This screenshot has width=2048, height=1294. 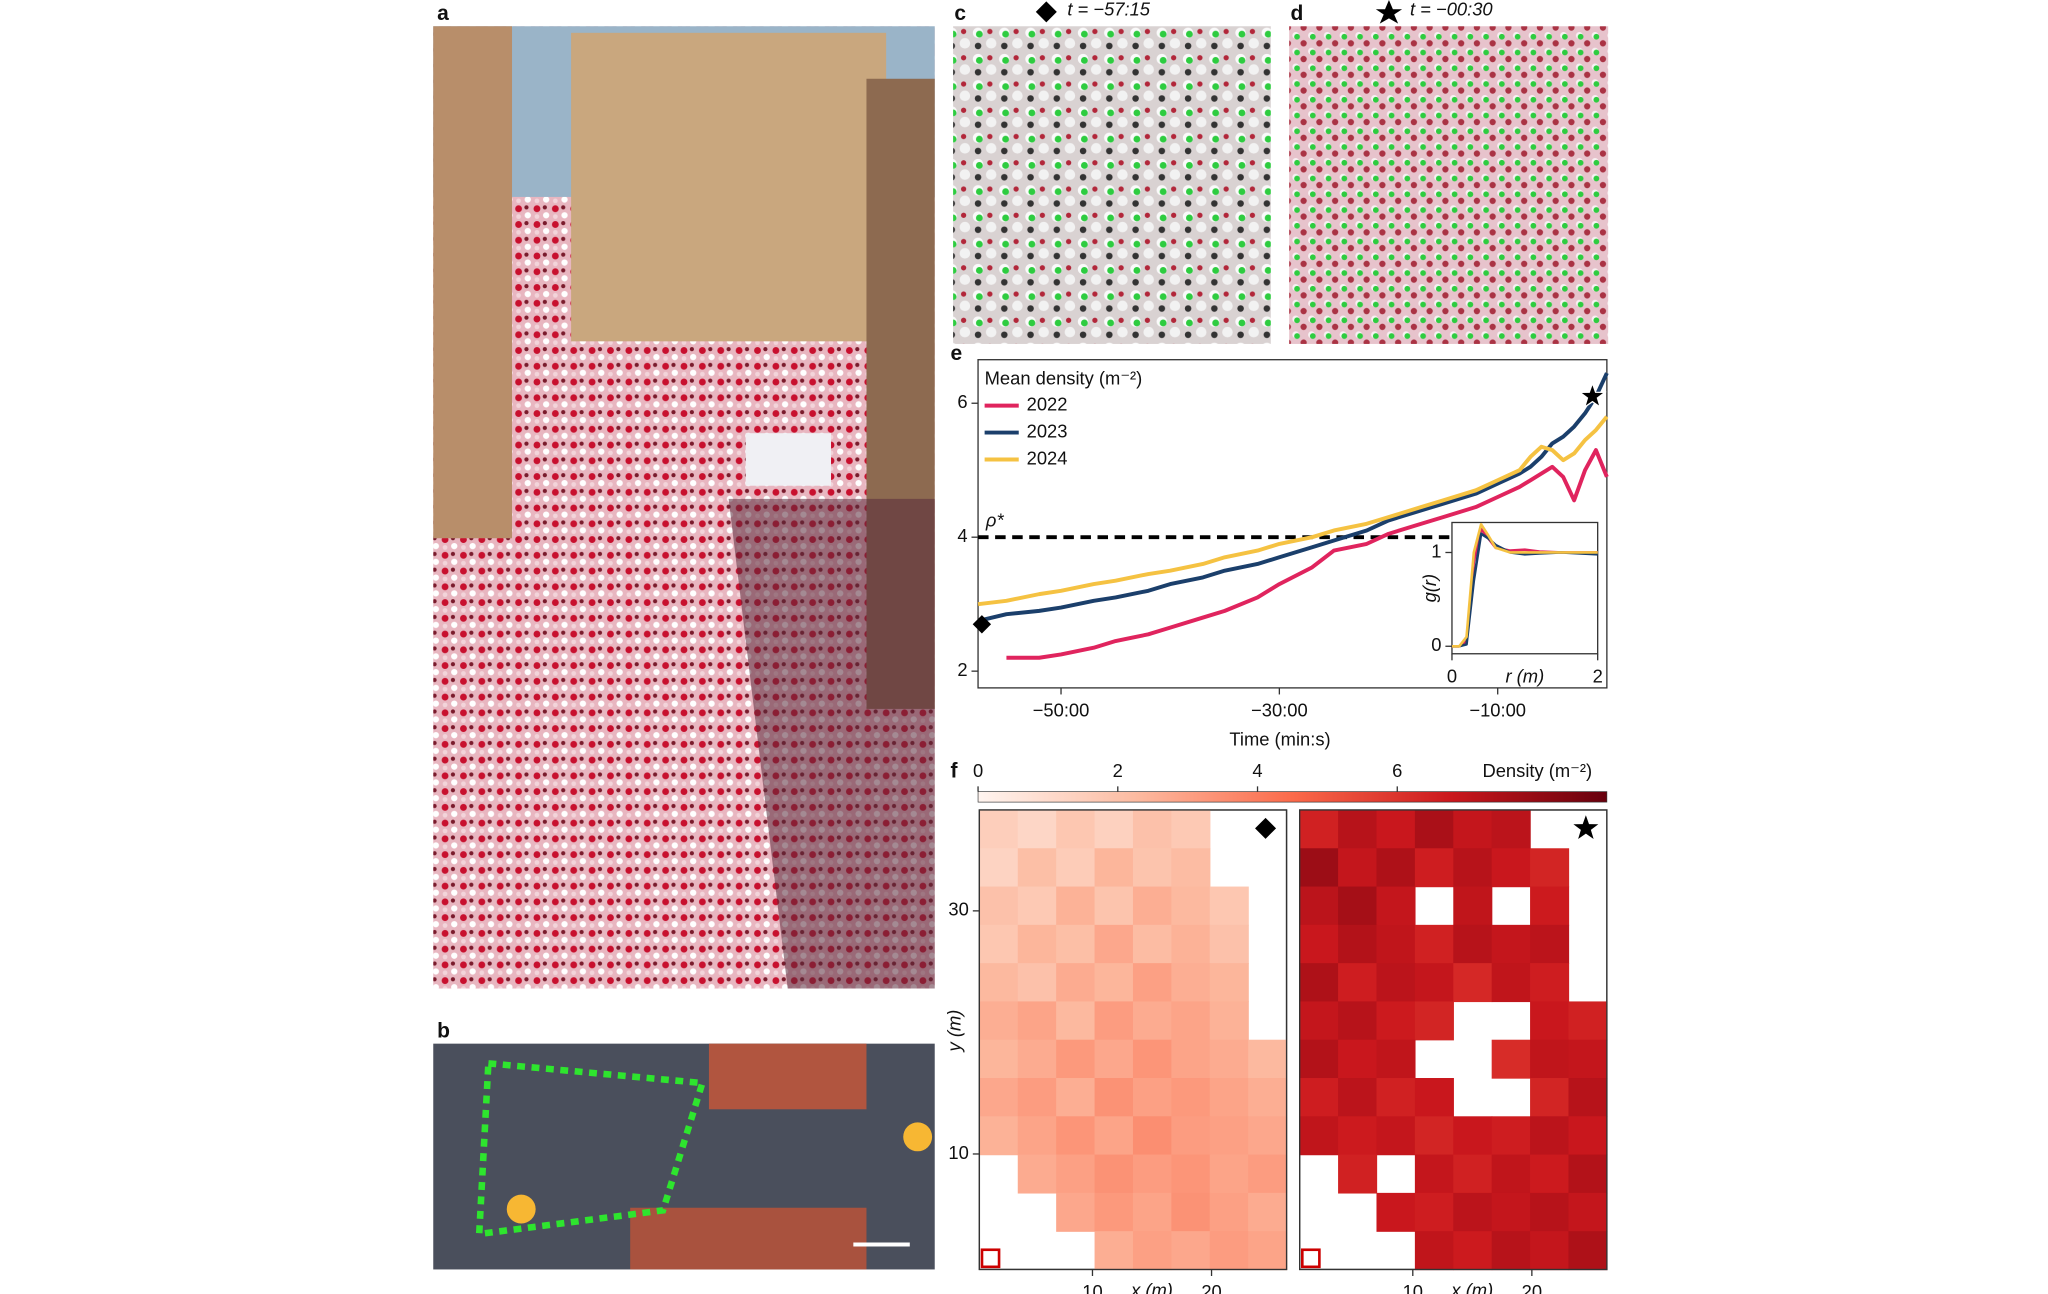 What do you see at coordinates (1310, 1258) in the screenshot?
I see `scale-square` at bounding box center [1310, 1258].